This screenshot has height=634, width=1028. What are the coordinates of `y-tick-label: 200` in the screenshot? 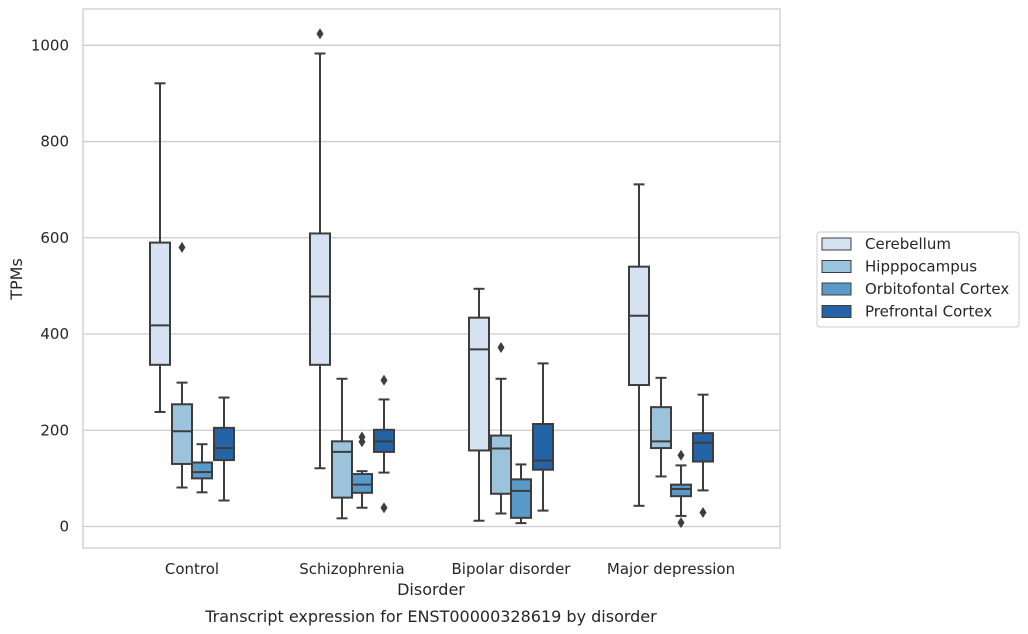 It's located at (54, 430).